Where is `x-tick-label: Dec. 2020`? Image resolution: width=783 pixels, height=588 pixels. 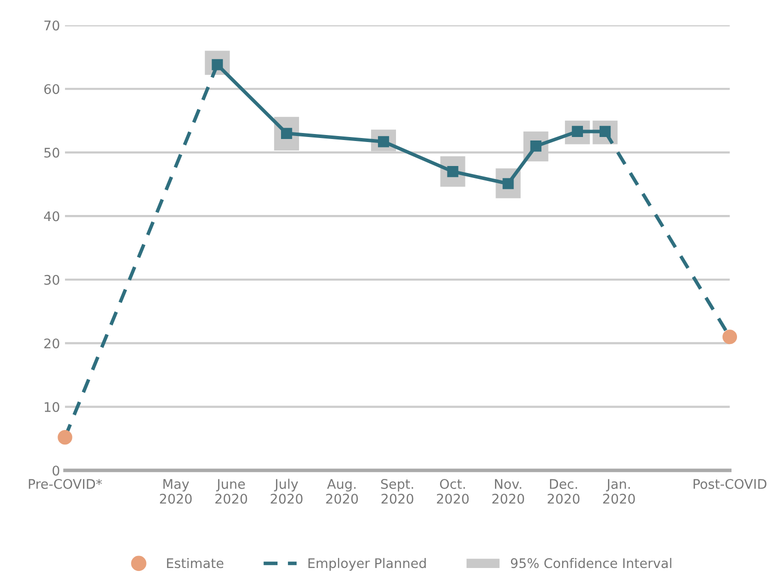 x-tick-label: Dec. 2020 is located at coordinates (564, 491).